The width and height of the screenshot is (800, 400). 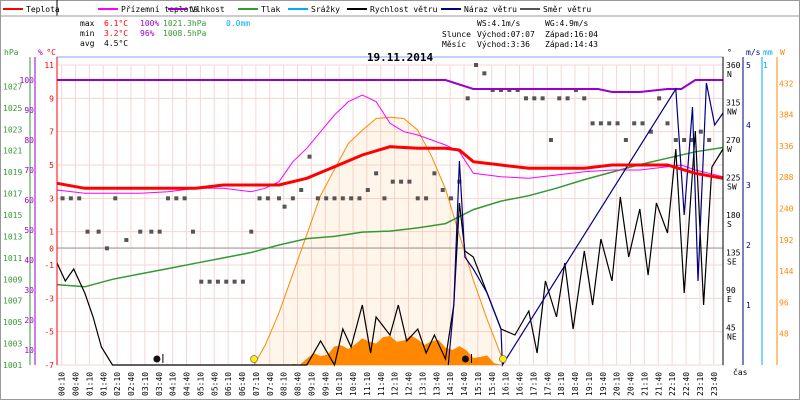 What do you see at coordinates (732, 337) in the screenshot?
I see `tick-label-compass: NE` at bounding box center [732, 337].